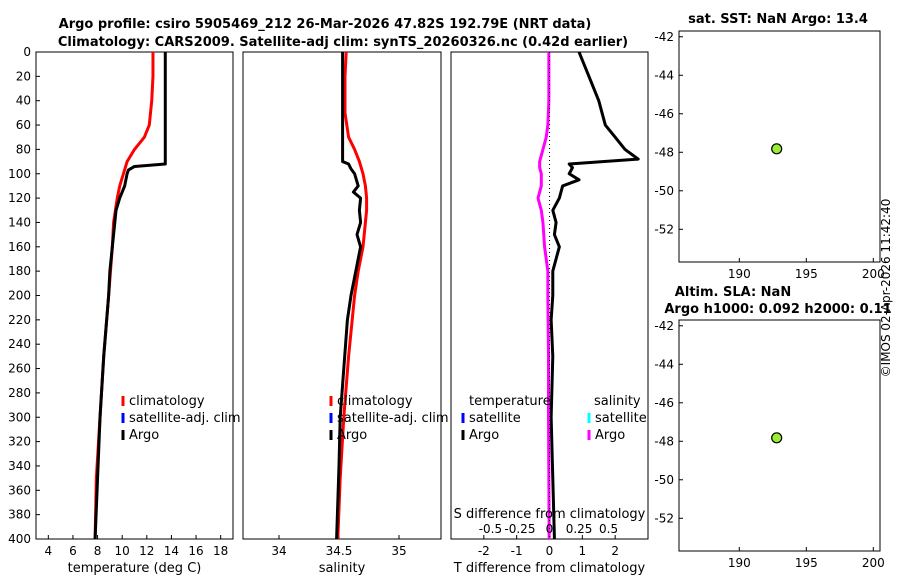 This screenshot has height=580, width=900. What do you see at coordinates (135, 568) in the screenshot?
I see `x-axis-label: temperature (deg C)` at bounding box center [135, 568].